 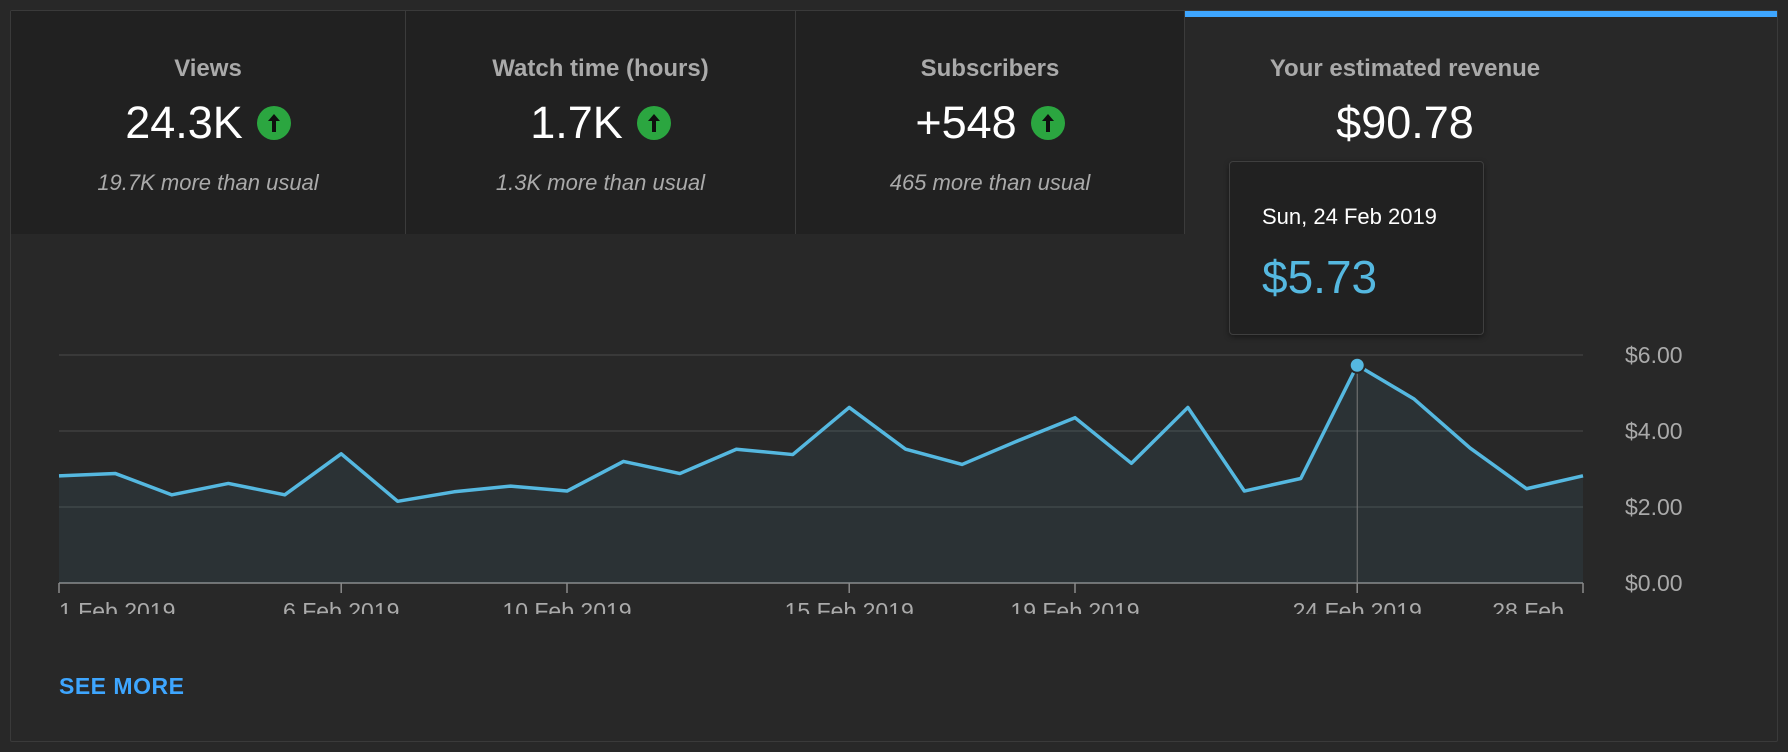 I want to click on x-tick-label: 24 Feb 2019, so click(x=1357, y=606).